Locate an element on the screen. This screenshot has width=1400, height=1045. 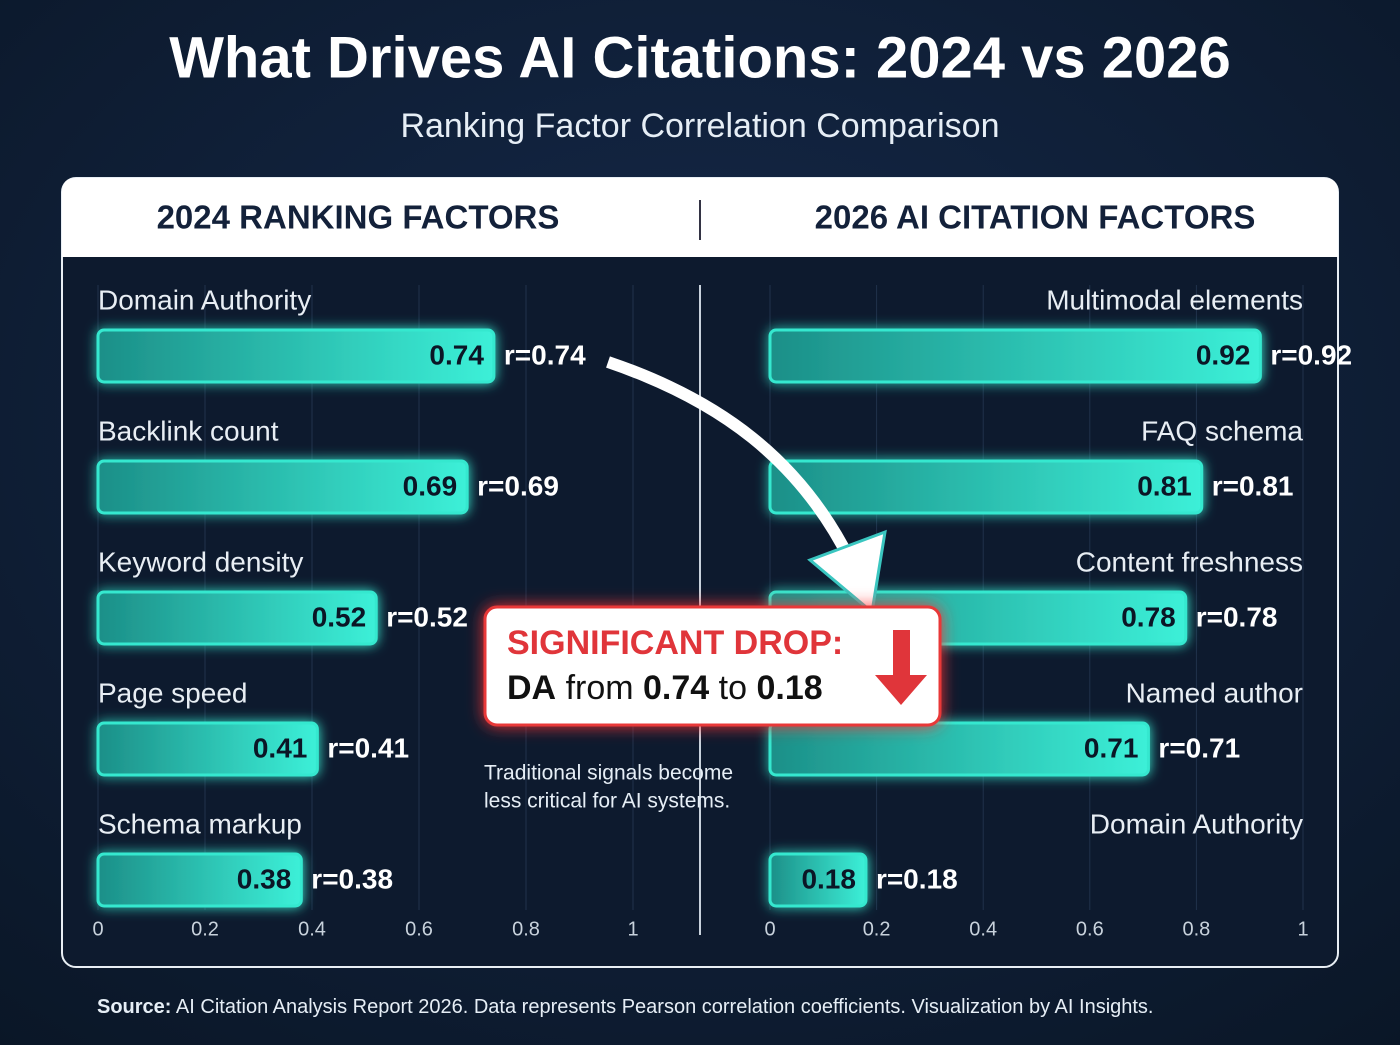
source-label: Source: is located at coordinates (134, 1007).